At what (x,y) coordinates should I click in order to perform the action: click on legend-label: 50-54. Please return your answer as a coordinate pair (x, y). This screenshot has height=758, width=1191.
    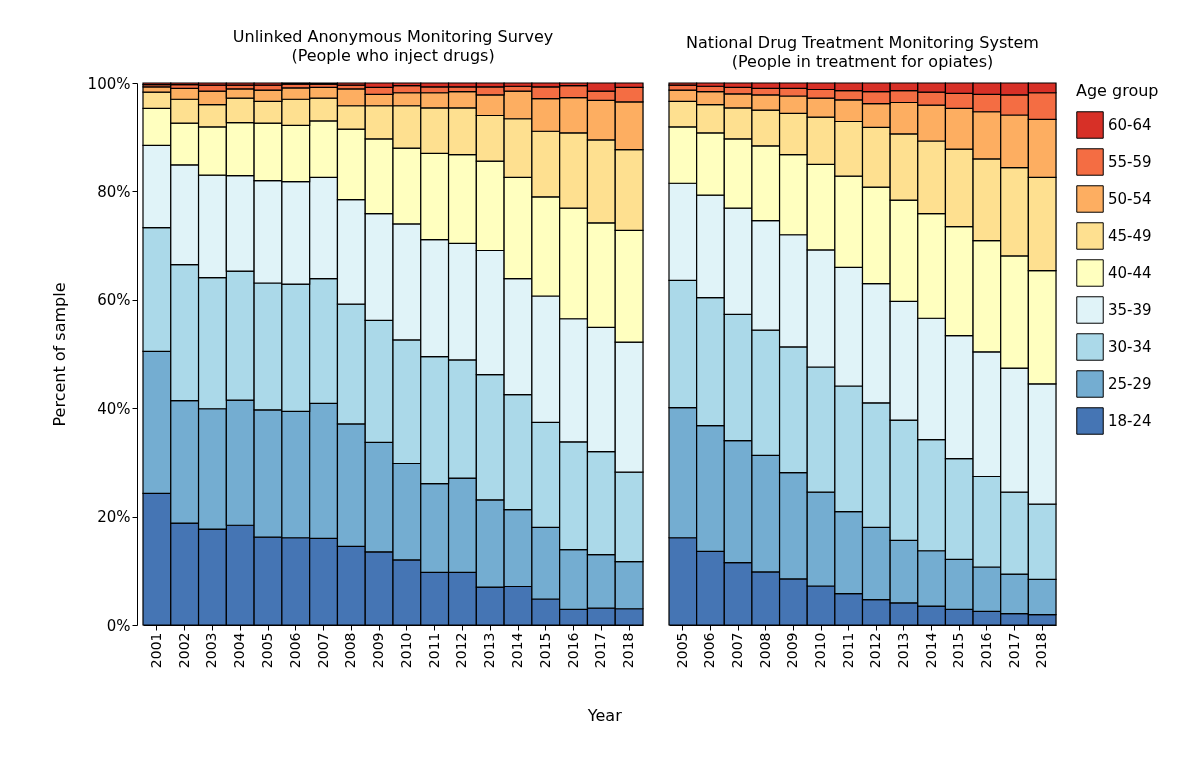
    Looking at the image, I should click on (1130, 199).